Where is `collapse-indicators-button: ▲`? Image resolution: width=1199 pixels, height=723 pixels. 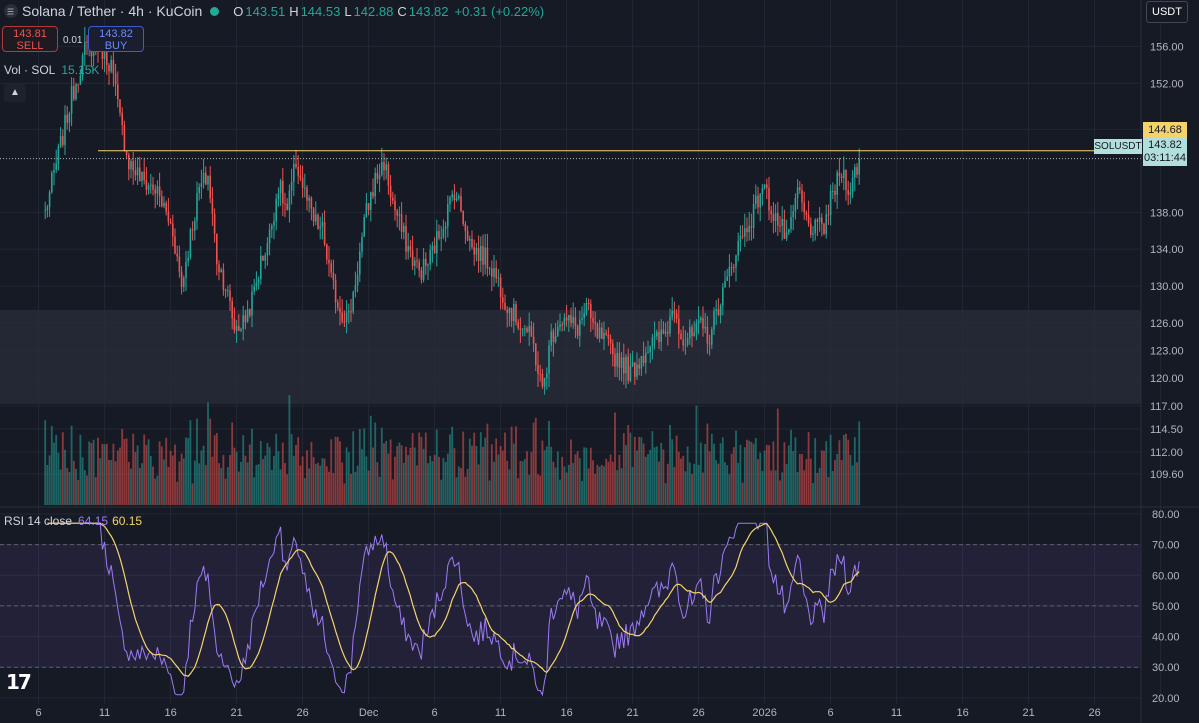
collapse-indicators-button: ▲ is located at coordinates (15, 93).